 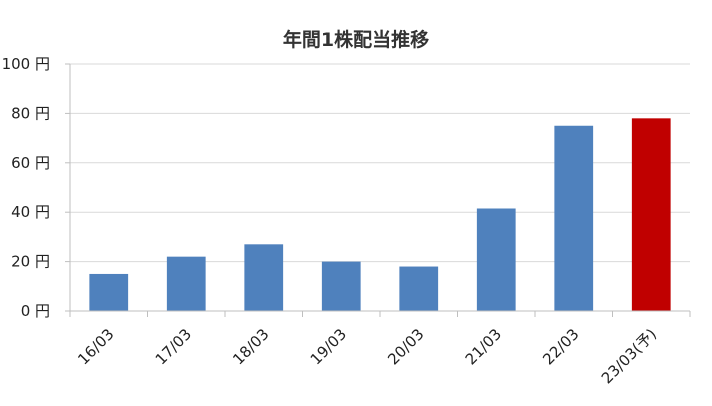 I want to click on y-tick-label: 20 円, so click(x=30, y=262).